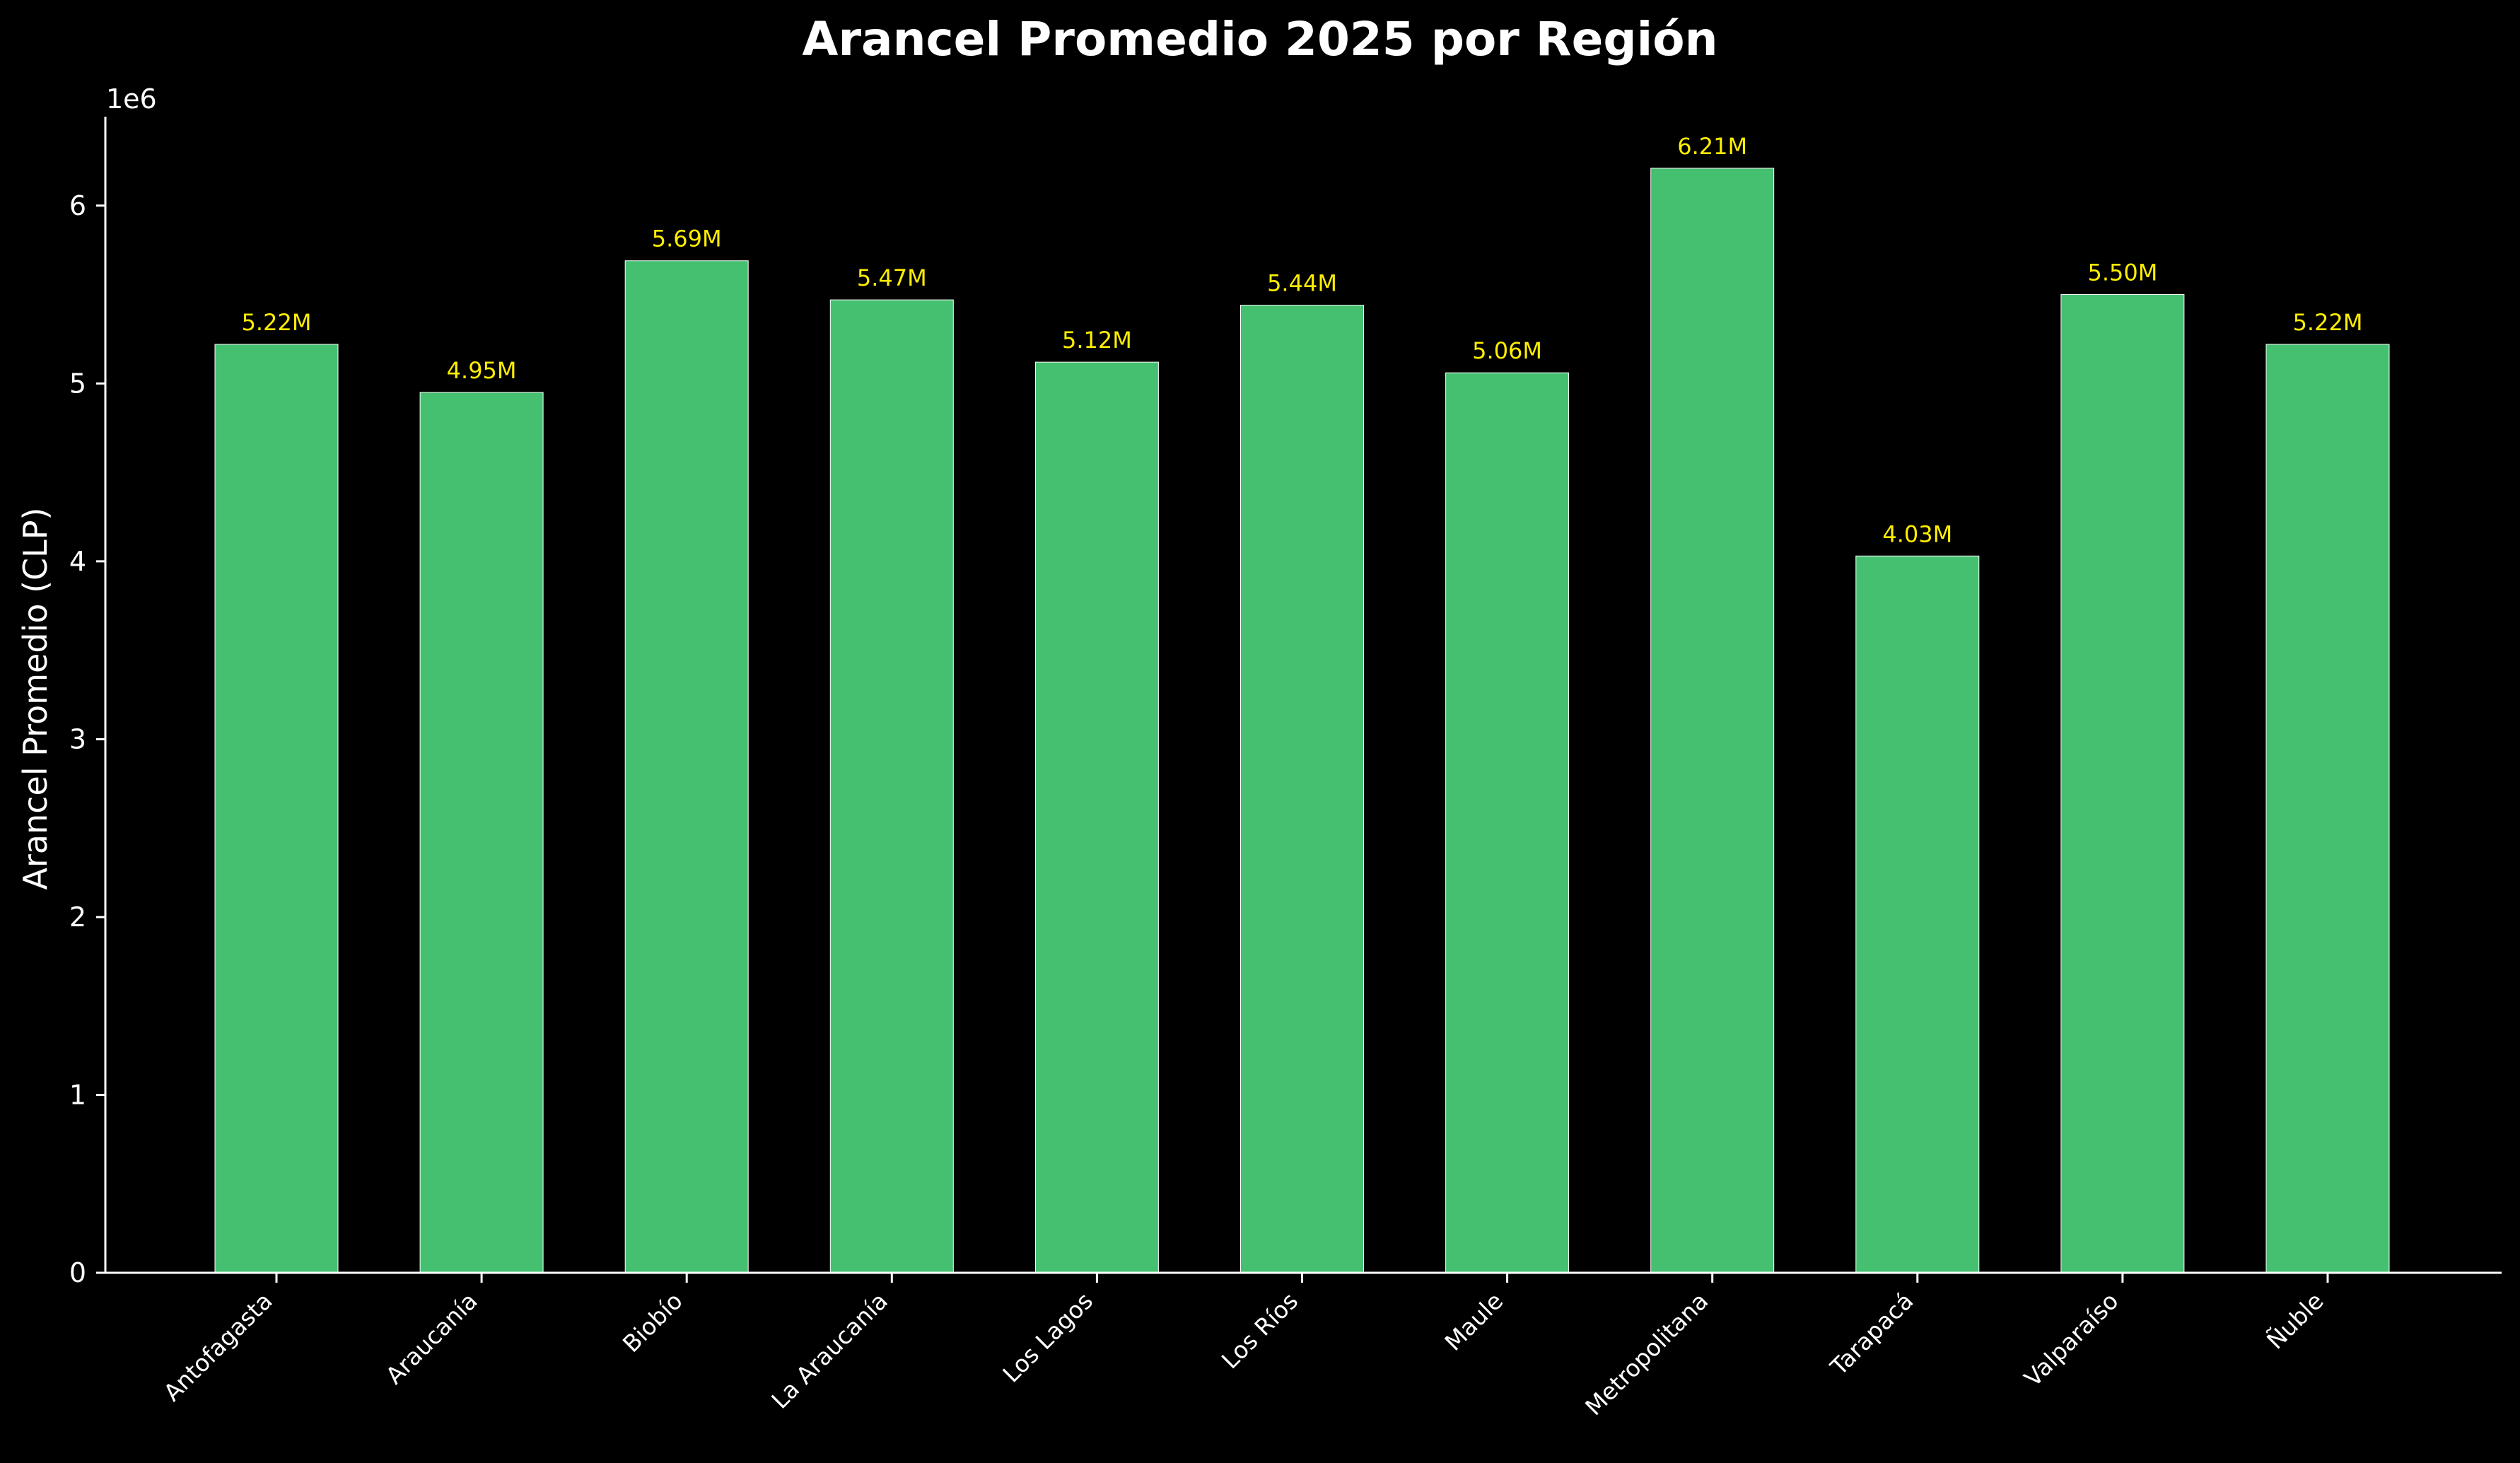  I want to click on y-tick-label: 6, so click(77, 206).